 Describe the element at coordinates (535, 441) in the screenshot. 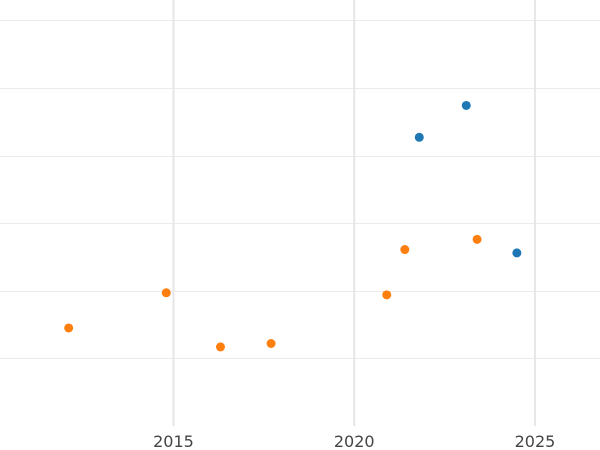

I see `x-tick-label-2025: 2025` at that location.